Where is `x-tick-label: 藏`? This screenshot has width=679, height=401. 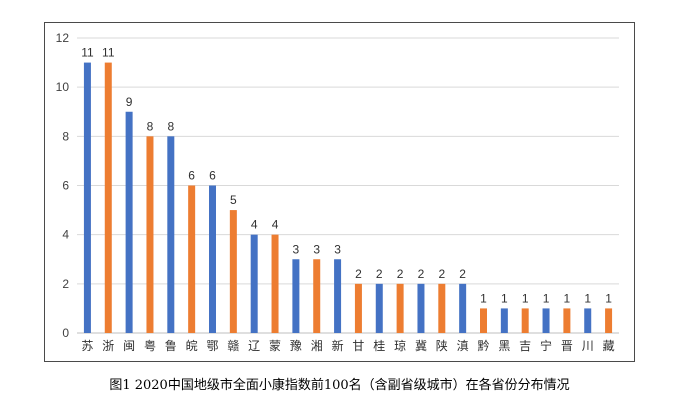
x-tick-label: 藏 is located at coordinates (609, 346).